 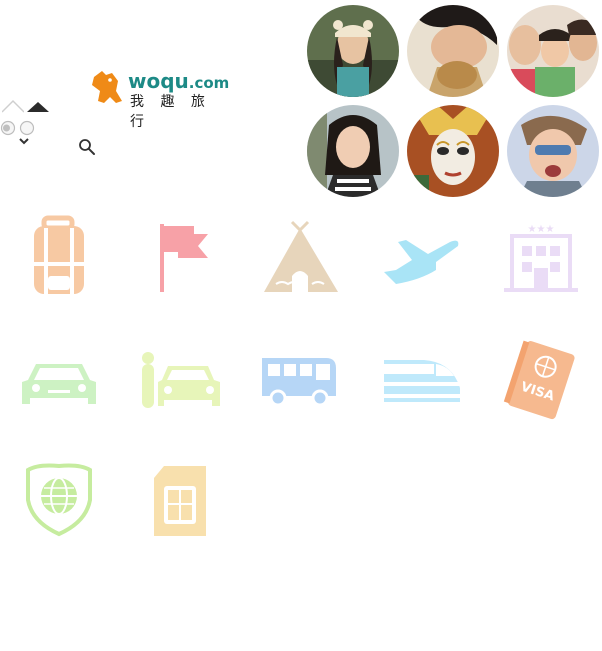 What do you see at coordinates (421, 257) in the screenshot?
I see `airplane-icon` at bounding box center [421, 257].